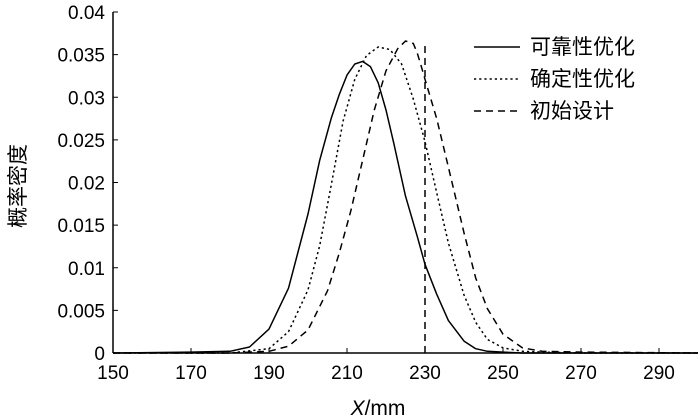  What do you see at coordinates (81, 141) in the screenshot?
I see `y-tick-label: 0.025` at bounding box center [81, 141].